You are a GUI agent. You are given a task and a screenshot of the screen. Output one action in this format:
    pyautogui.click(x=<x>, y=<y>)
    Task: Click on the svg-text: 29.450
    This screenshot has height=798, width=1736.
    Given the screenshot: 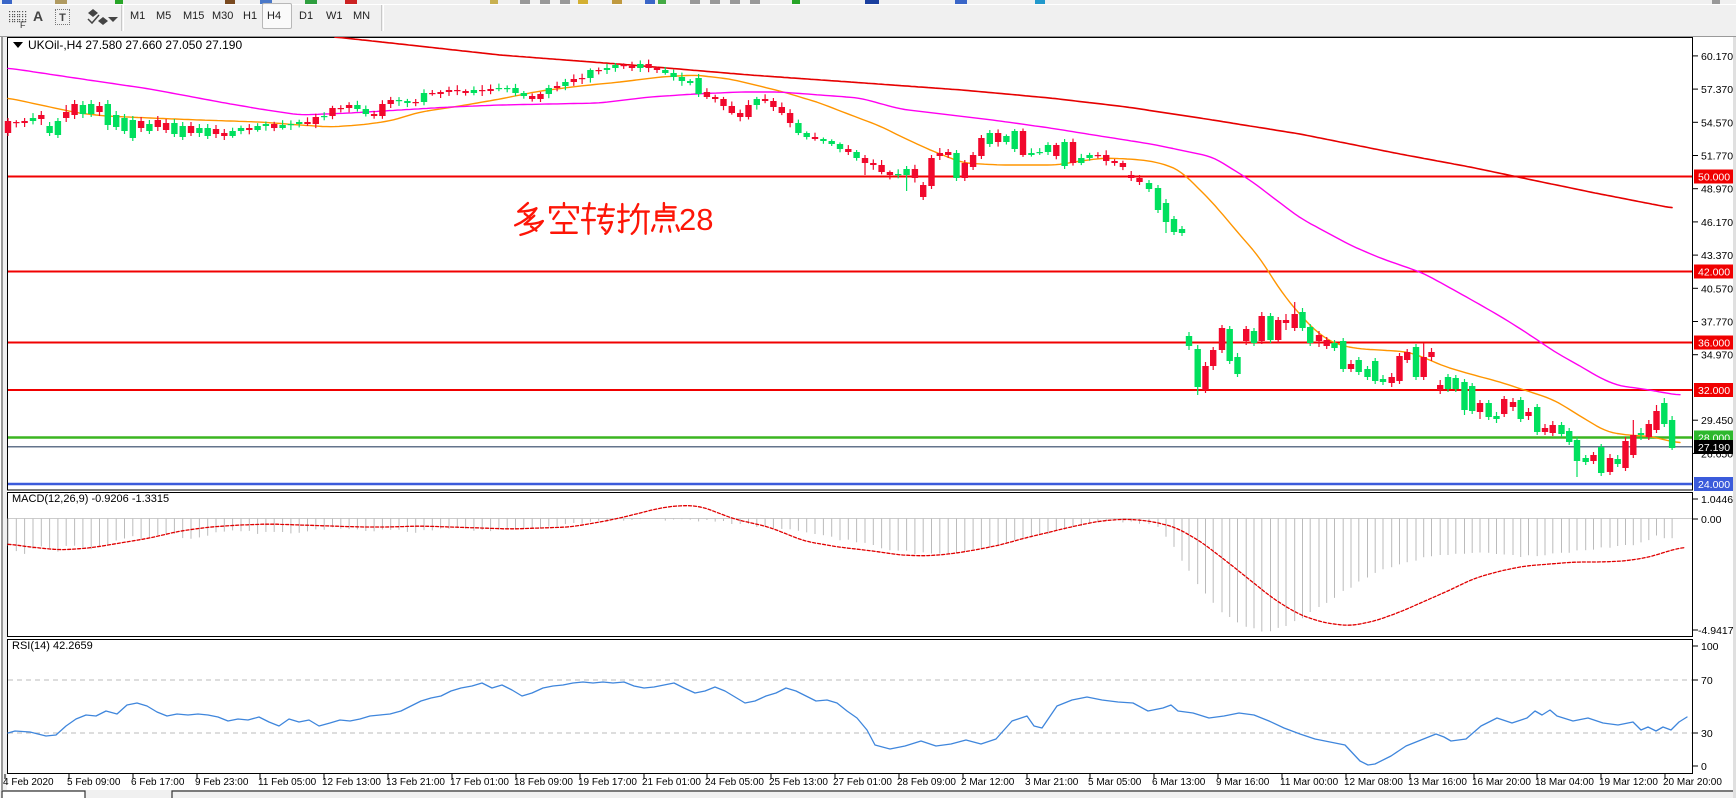 What is the action you would take?
    pyautogui.click(x=1717, y=421)
    